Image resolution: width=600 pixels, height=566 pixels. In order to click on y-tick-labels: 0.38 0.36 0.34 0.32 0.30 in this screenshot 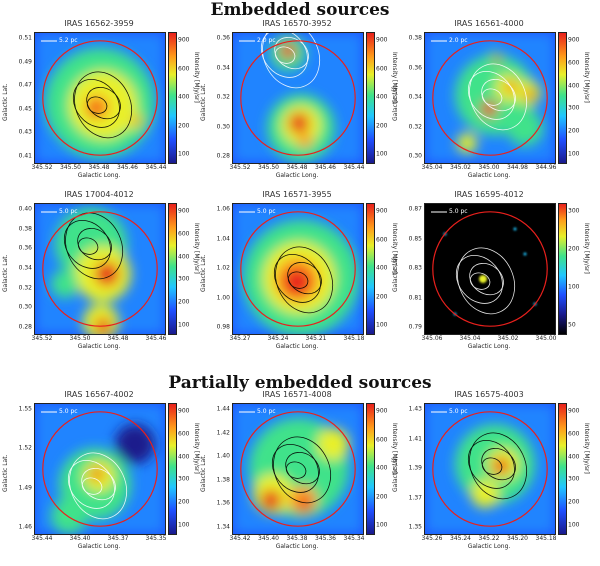, I will do `click(412, 97)`.